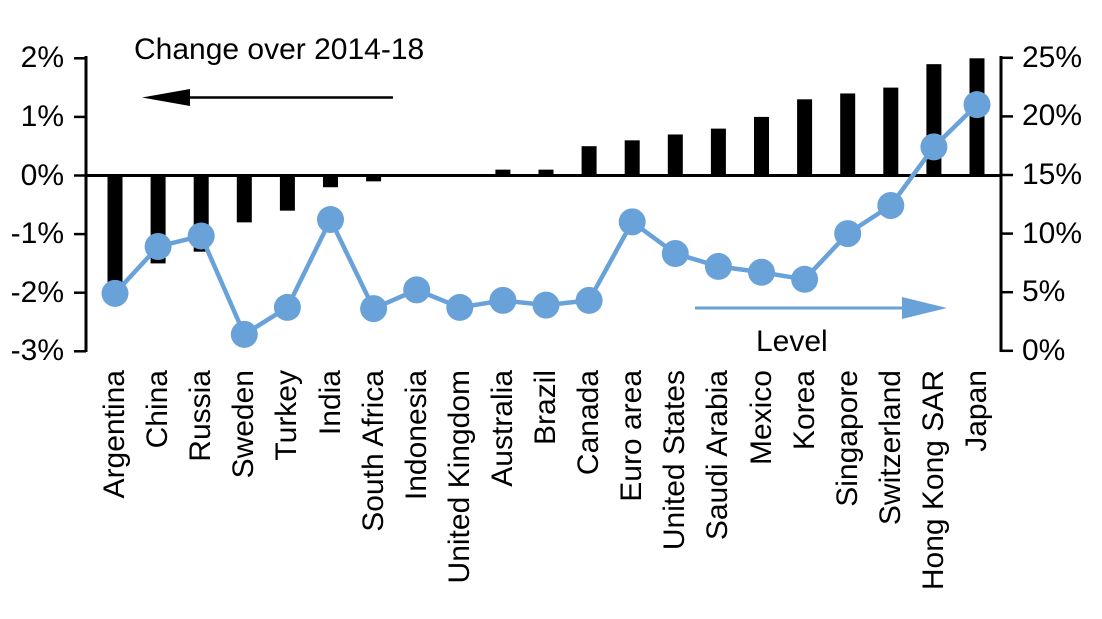 This screenshot has height=619, width=1102. Describe the element at coordinates (374, 178) in the screenshot. I see `bar-south-africa` at that location.